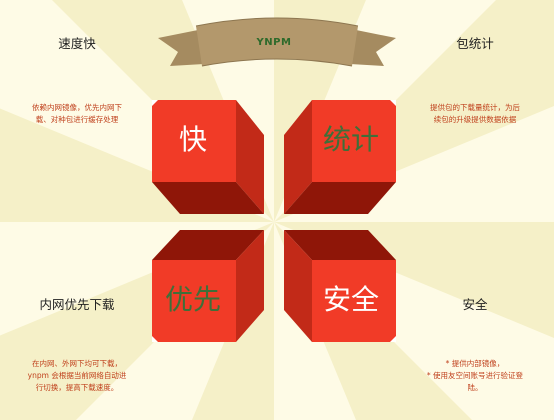 Image resolution: width=554 pixels, height=420 pixels. What do you see at coordinates (475, 119) in the screenshot?
I see `feature-stats-description-line: 续包的升级提供数据依据` at bounding box center [475, 119].